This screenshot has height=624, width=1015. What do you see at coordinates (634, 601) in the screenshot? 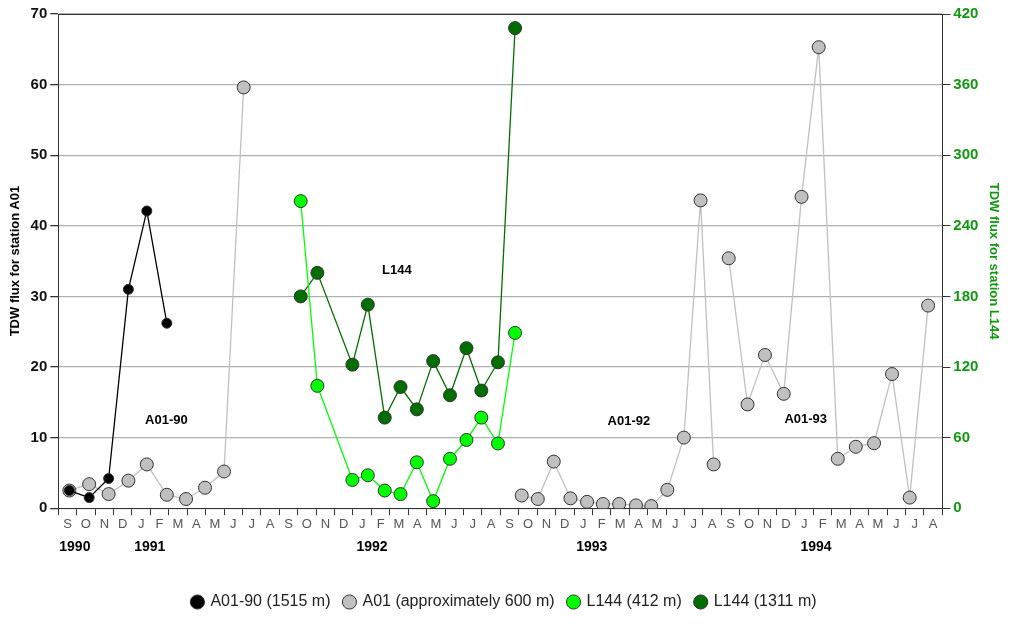
I see `legend-label: L144 (412 m)` at bounding box center [634, 601].